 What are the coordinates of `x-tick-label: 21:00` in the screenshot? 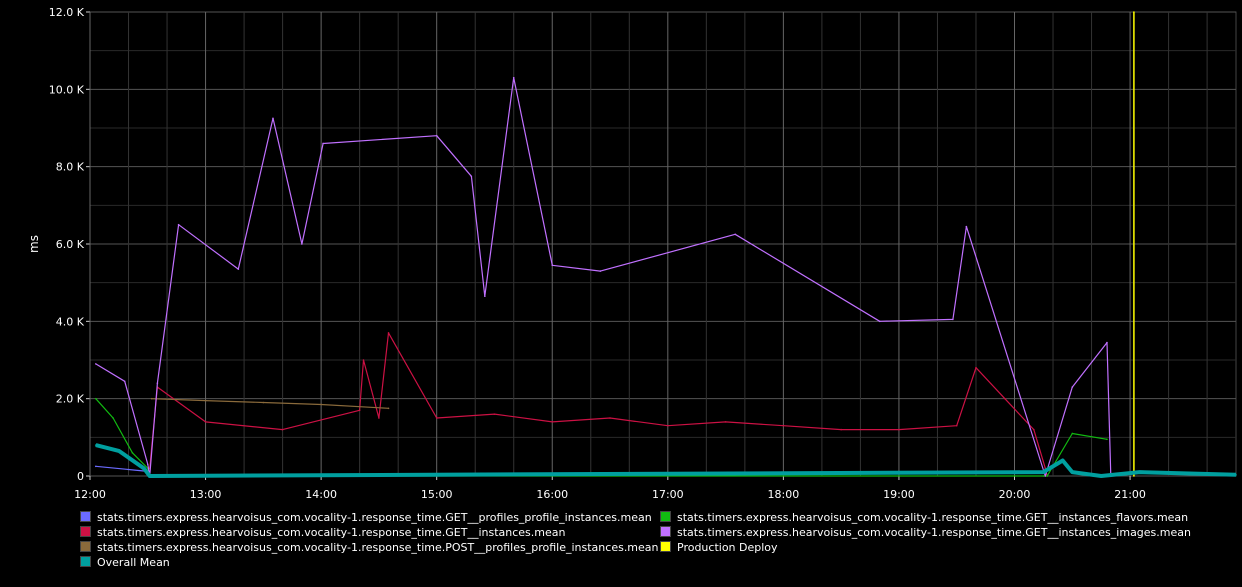 It's located at (1130, 494).